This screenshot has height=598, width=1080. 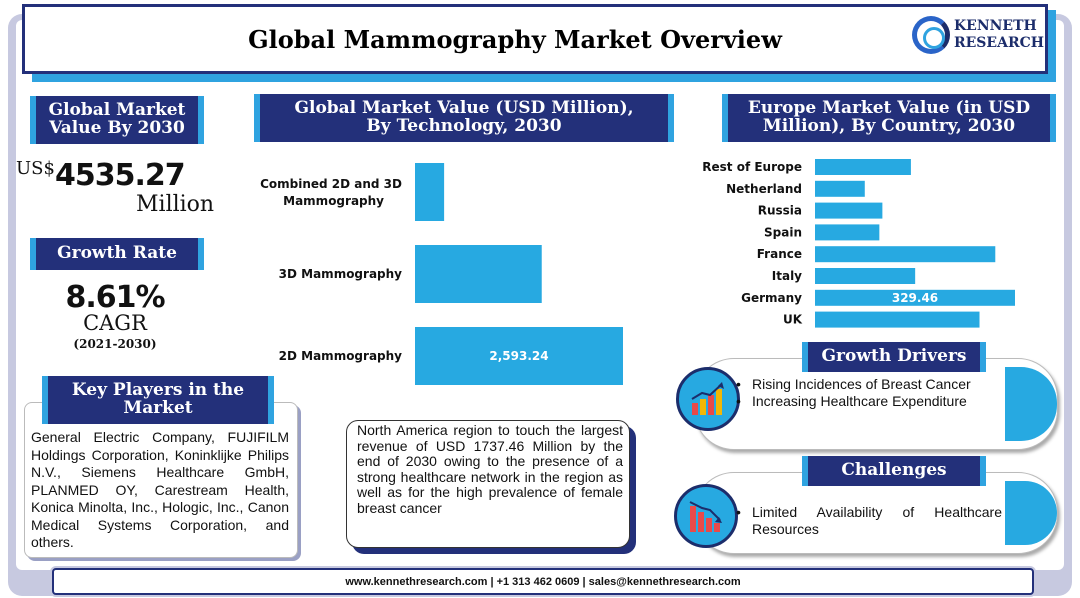 I want to click on europe-country-label: Netherland, so click(x=764, y=189).